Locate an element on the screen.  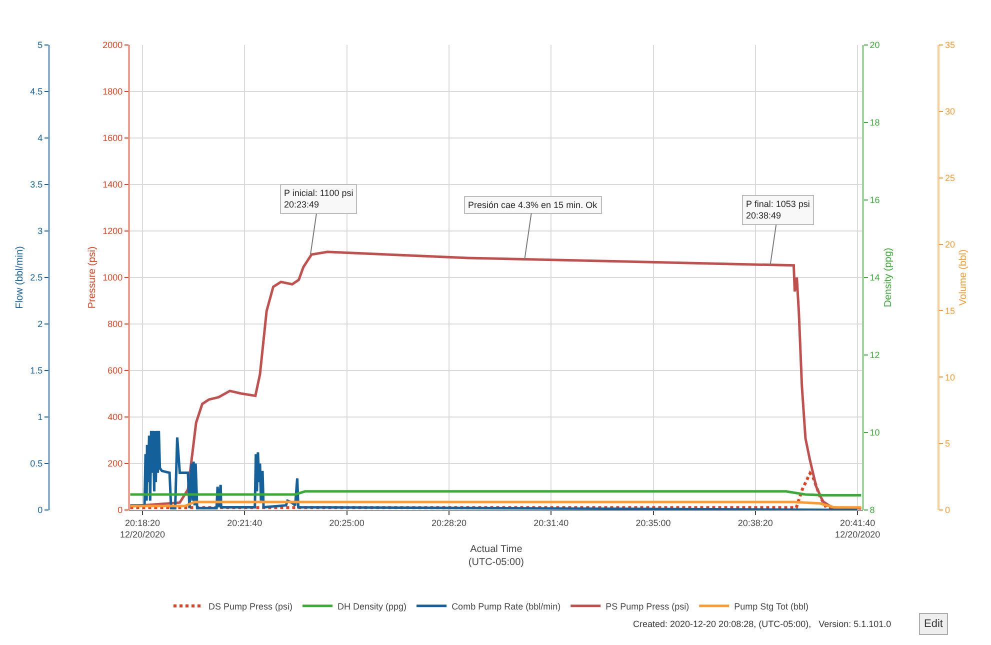
y2-tick-label: 2.5 is located at coordinates (36, 277).